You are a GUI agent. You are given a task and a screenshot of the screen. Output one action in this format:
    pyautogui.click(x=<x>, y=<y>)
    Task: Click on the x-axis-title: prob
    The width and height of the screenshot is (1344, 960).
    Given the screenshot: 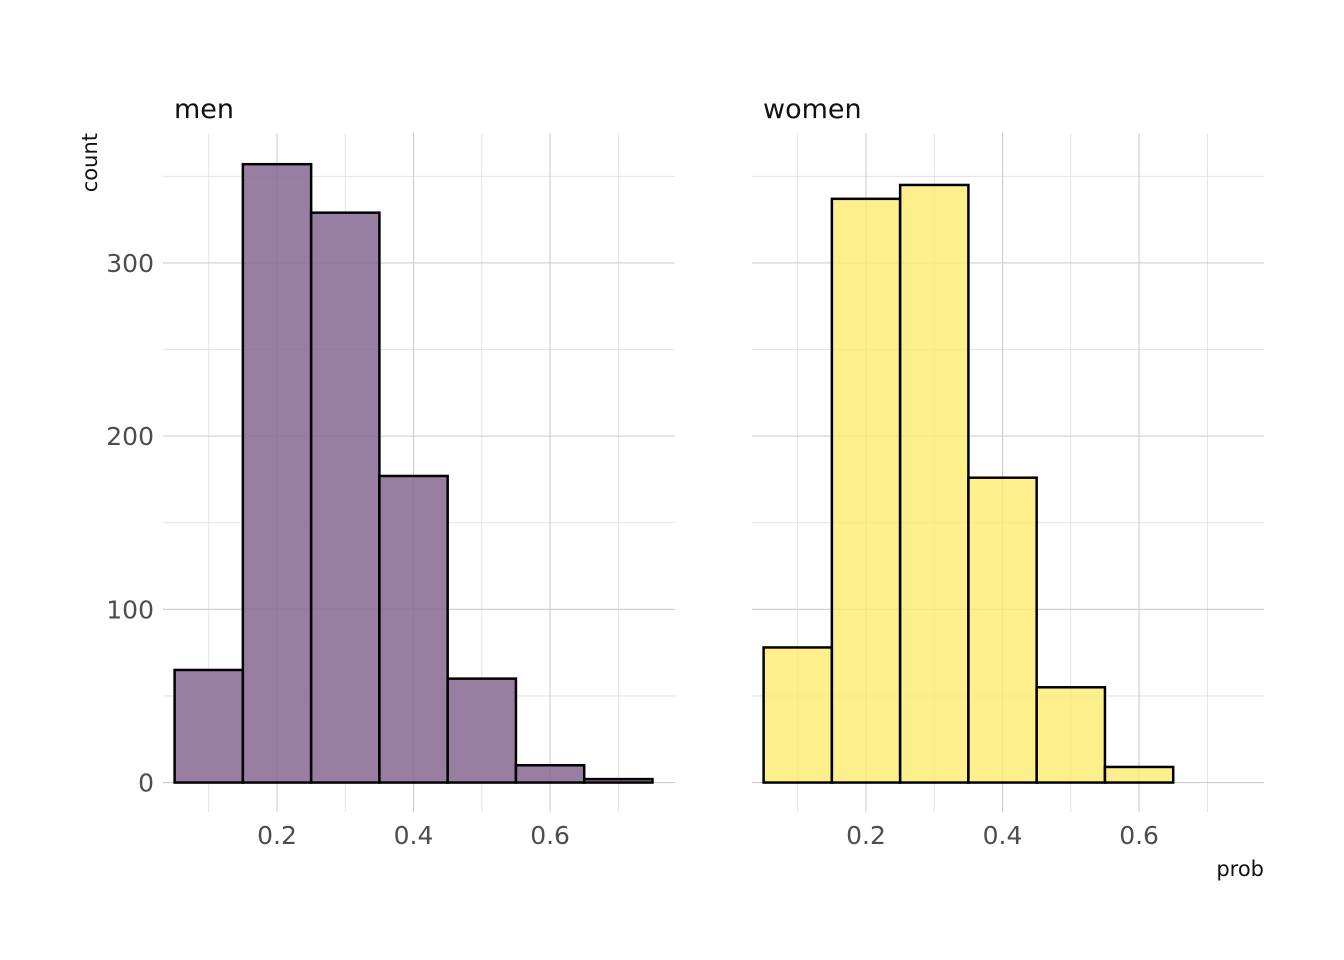 What is the action you would take?
    pyautogui.click(x=1240, y=869)
    